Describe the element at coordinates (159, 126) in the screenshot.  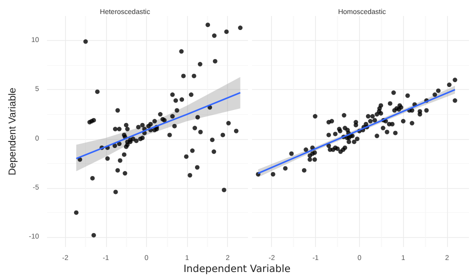
I see `line-series` at that location.